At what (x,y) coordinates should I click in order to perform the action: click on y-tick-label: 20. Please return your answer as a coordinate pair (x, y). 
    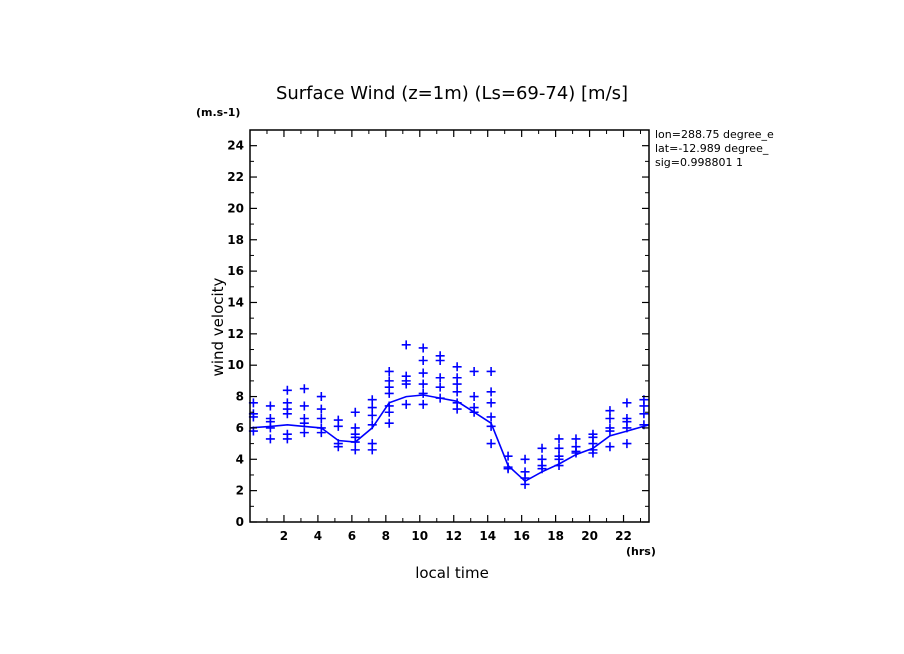
    Looking at the image, I should click on (235, 208).